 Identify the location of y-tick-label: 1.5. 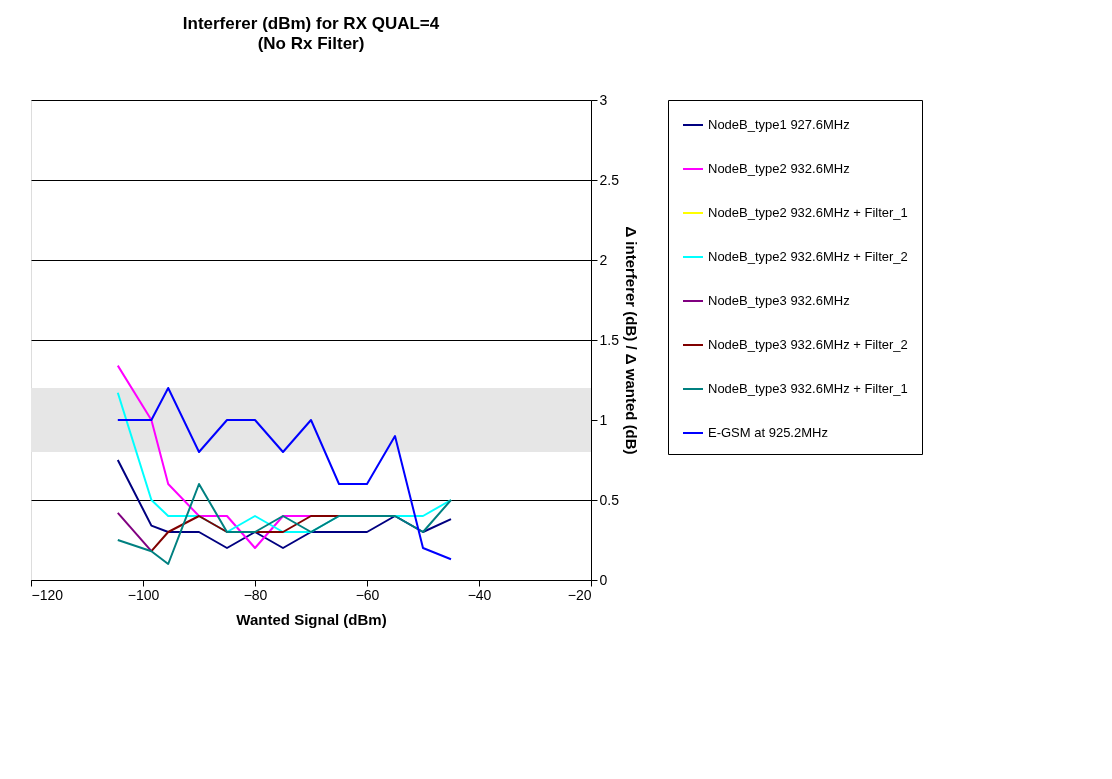
(609, 339).